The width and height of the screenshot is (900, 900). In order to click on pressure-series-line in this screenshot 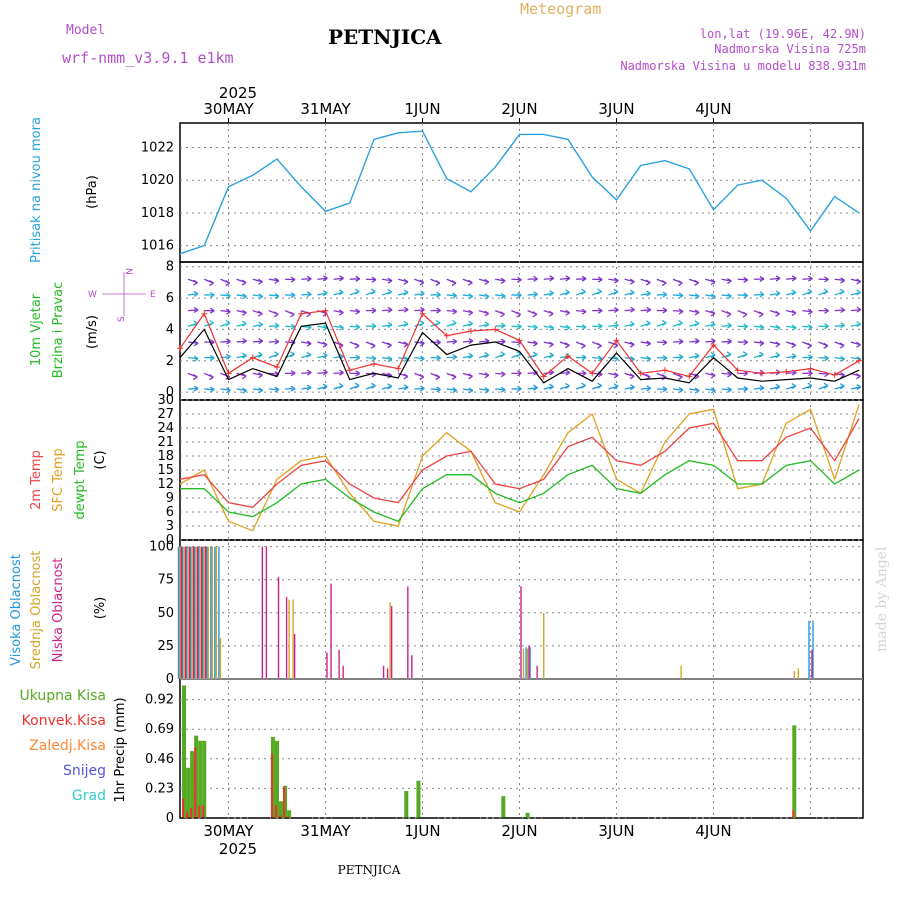, I will do `click(519, 192)`.